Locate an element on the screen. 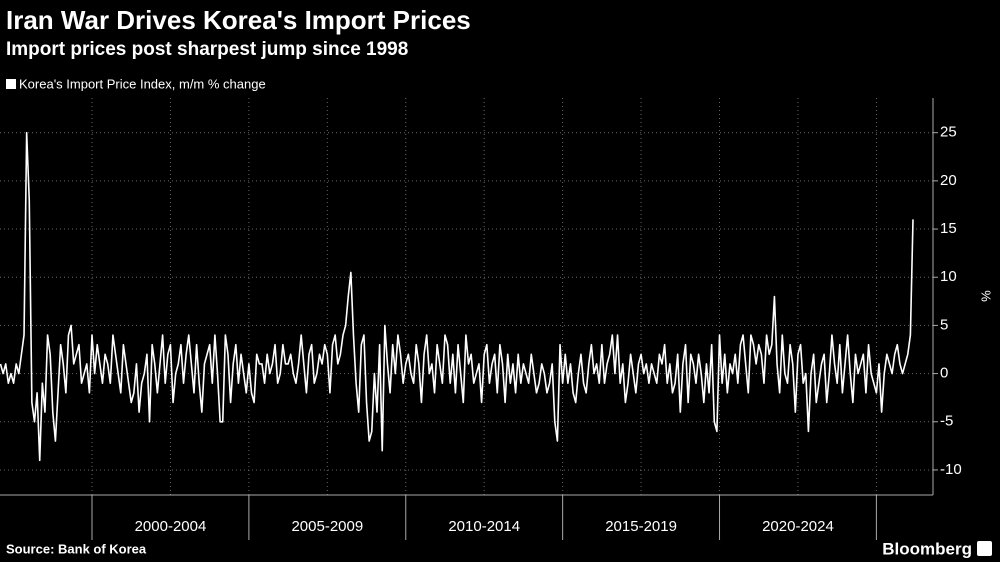 The height and width of the screenshot is (562, 1000). x-tick-label: 2020-2024 is located at coordinates (798, 526).